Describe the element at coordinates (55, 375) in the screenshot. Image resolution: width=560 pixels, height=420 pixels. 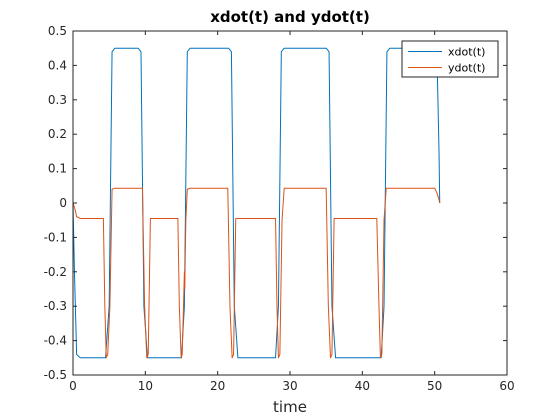
I see `y-tick-label: -0.5` at that location.